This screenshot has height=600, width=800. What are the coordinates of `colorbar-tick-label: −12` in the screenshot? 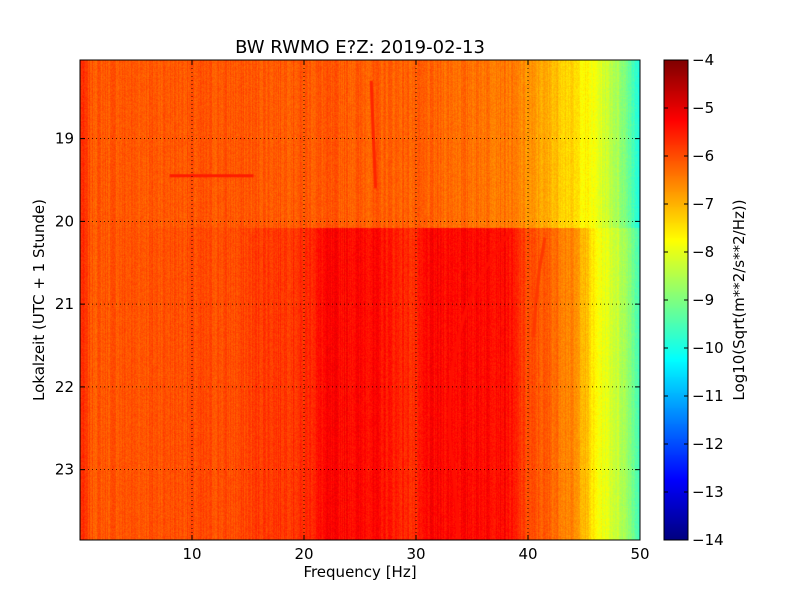 It's located at (708, 444).